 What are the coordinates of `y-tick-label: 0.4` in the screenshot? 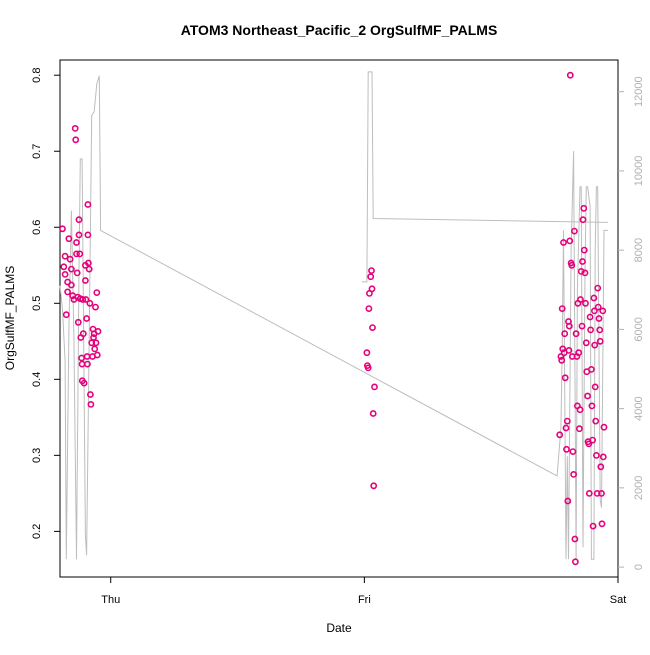 It's located at (37, 379).